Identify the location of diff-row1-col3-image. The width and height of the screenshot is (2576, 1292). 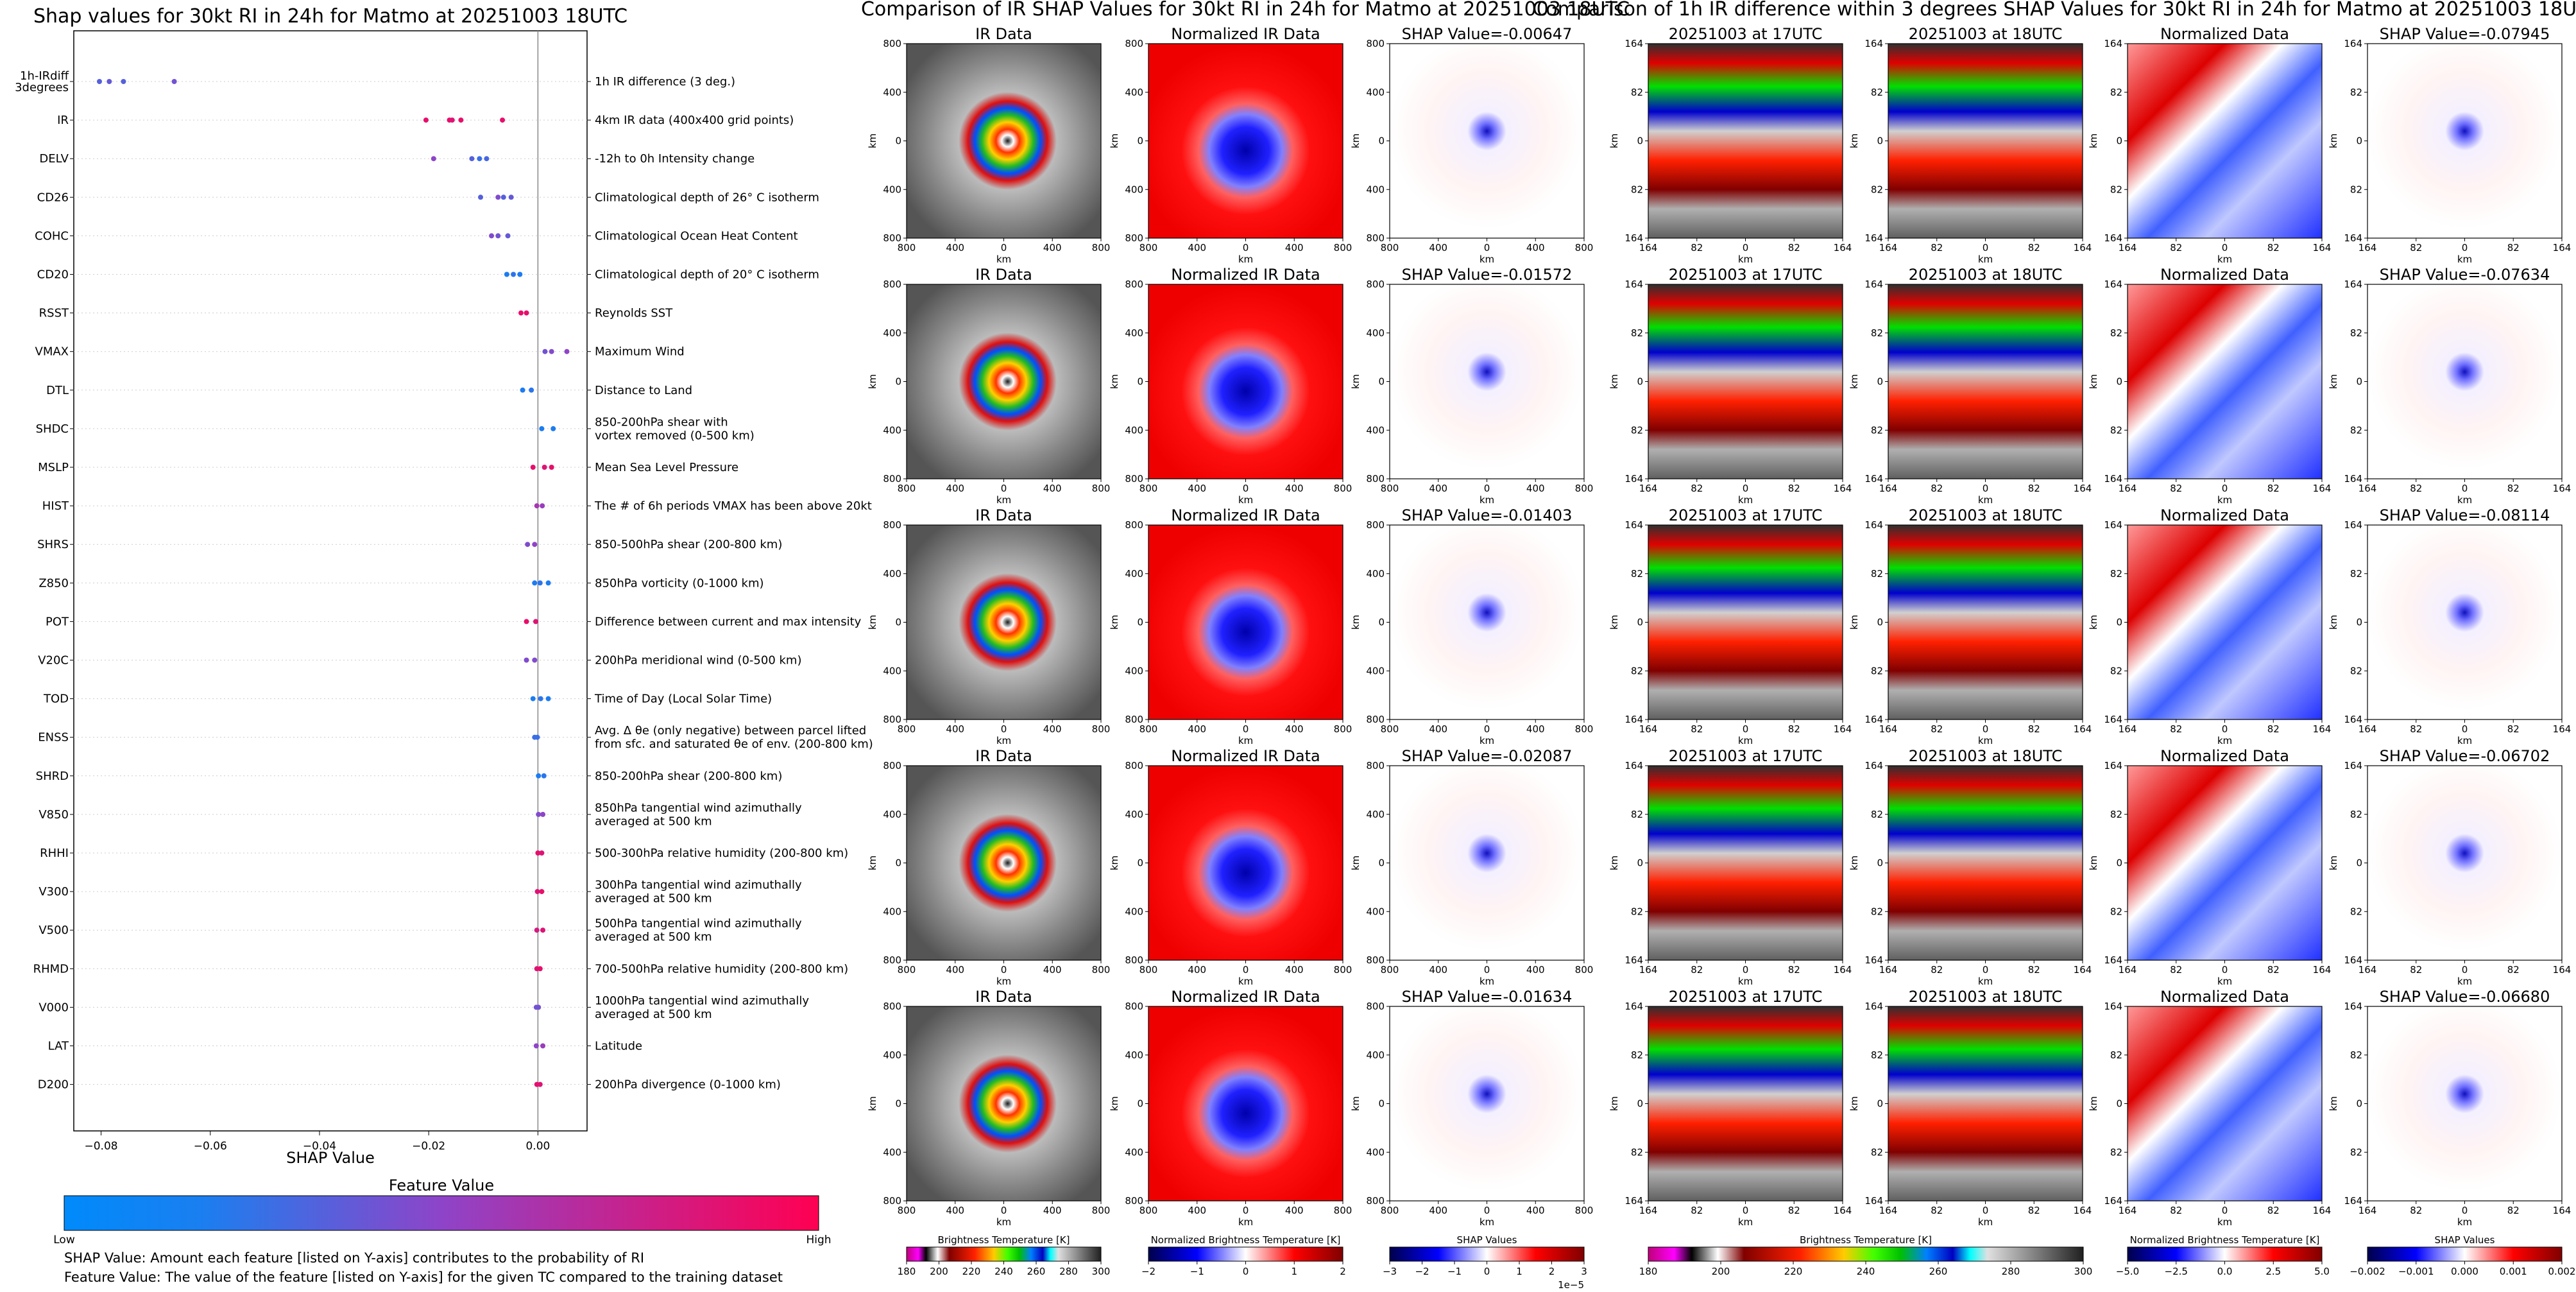
(2225, 141).